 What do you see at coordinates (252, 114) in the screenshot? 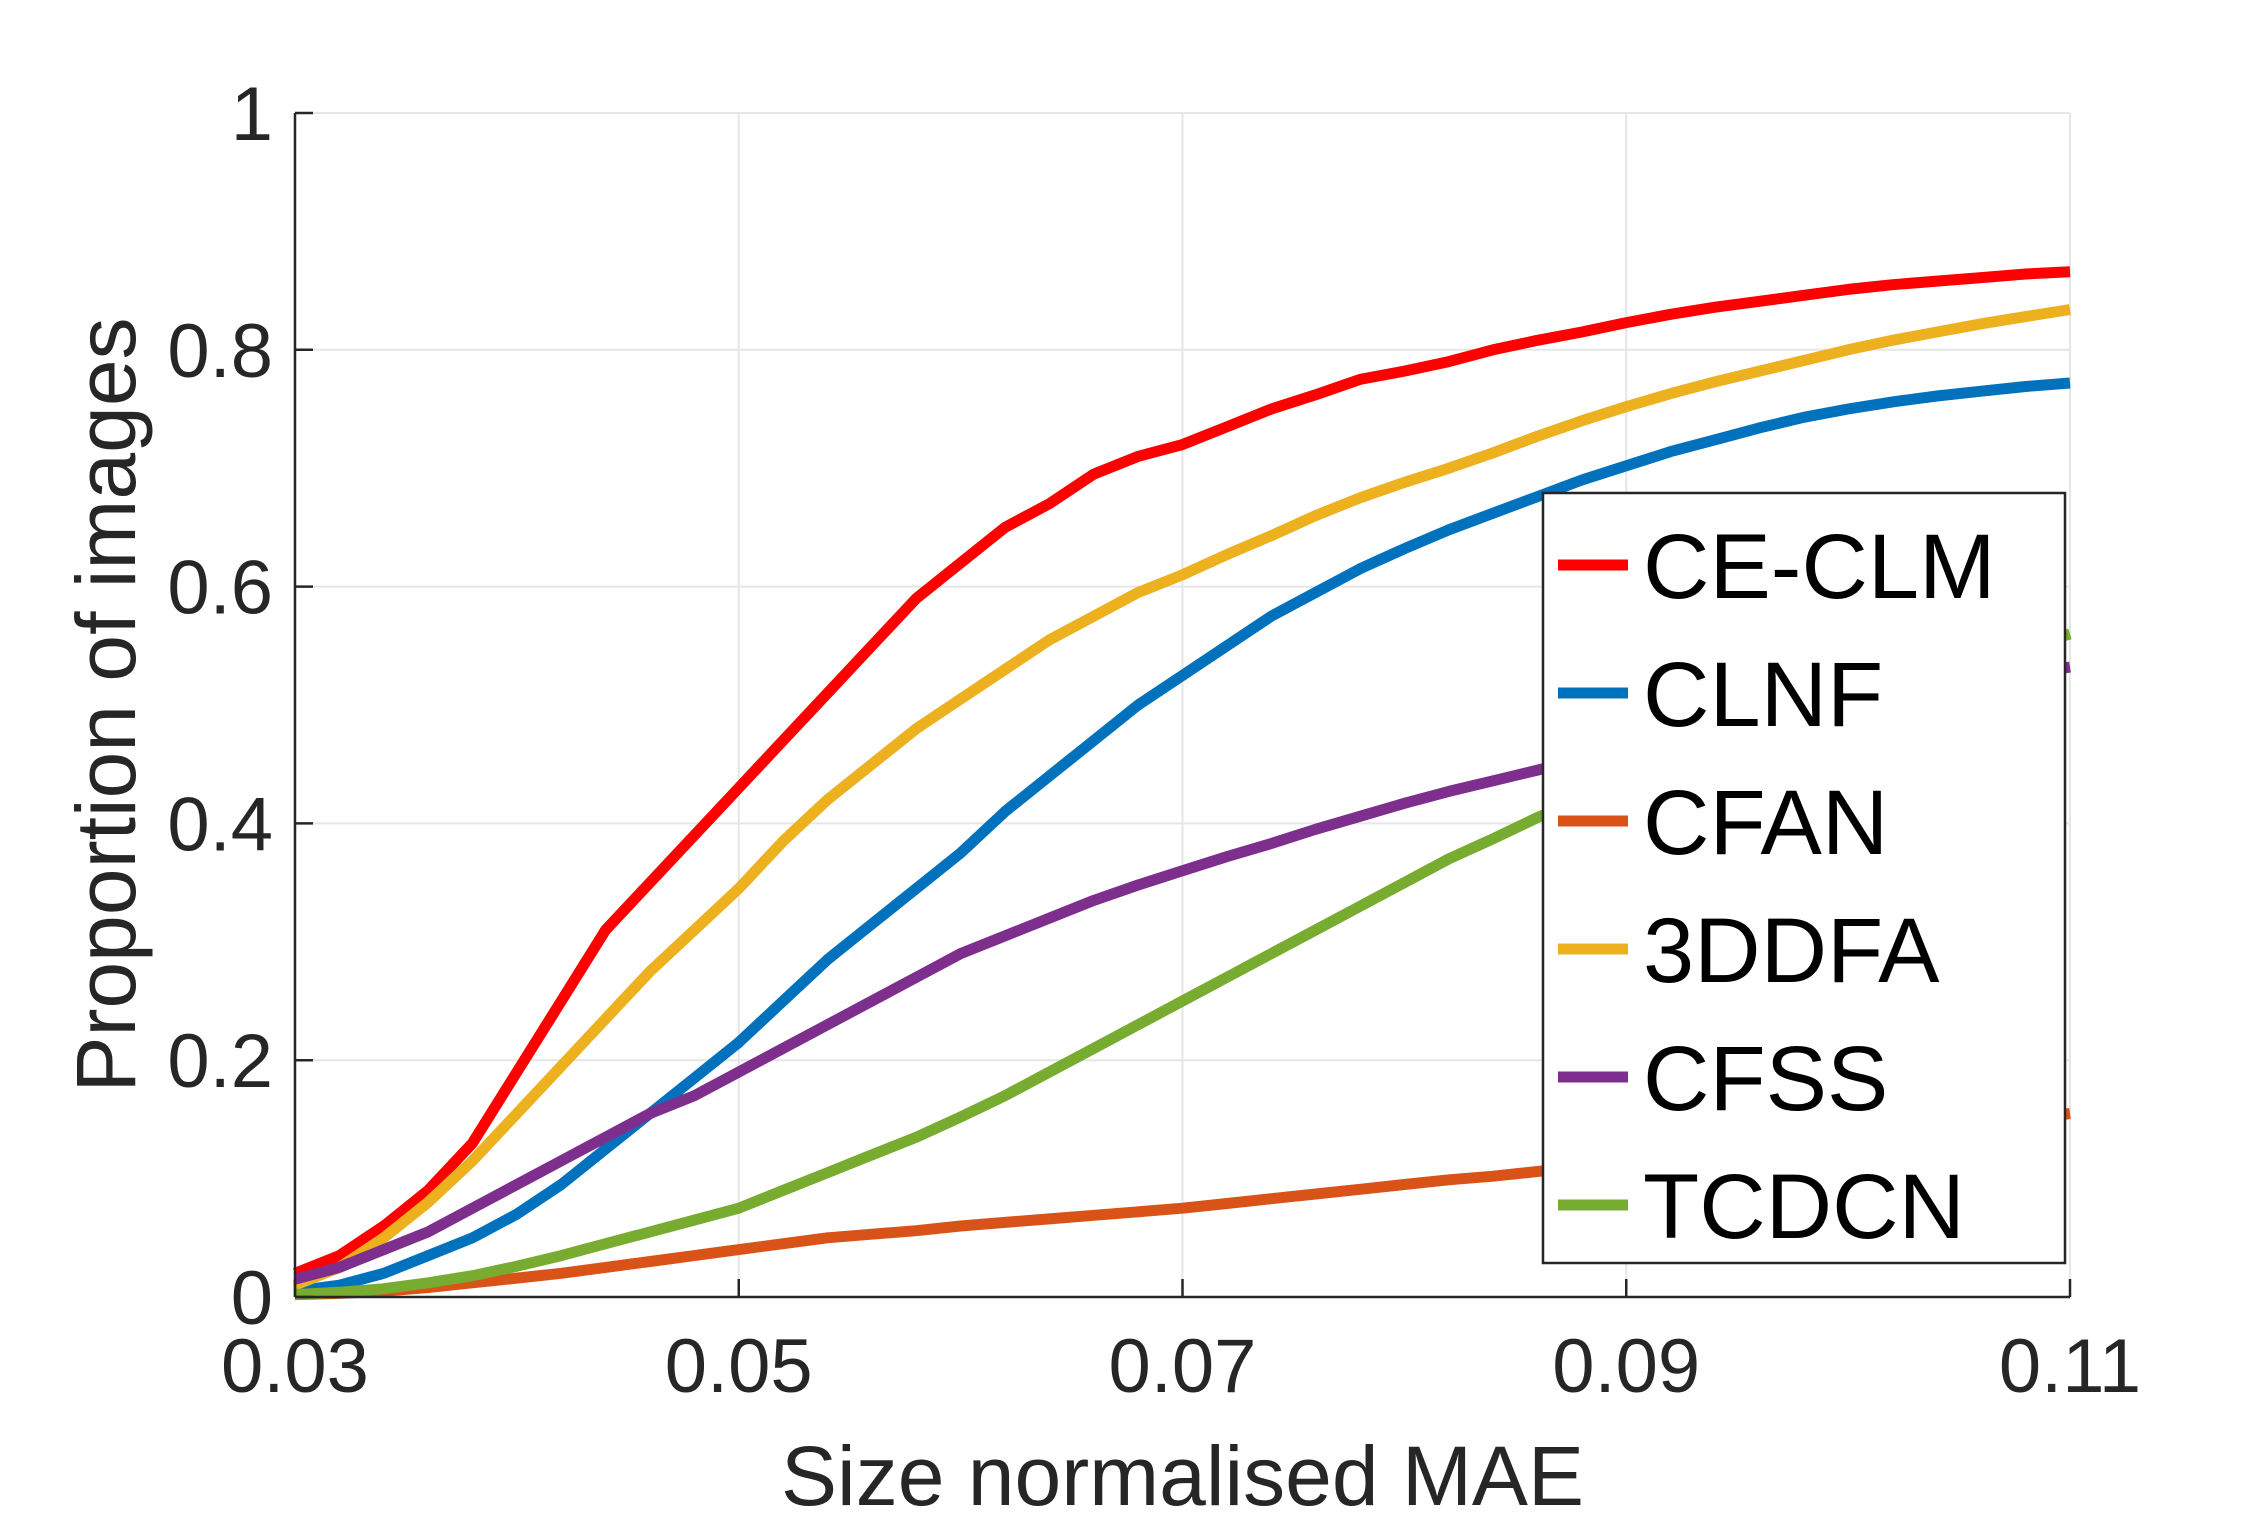
I see `y-tick-label: 1` at bounding box center [252, 114].